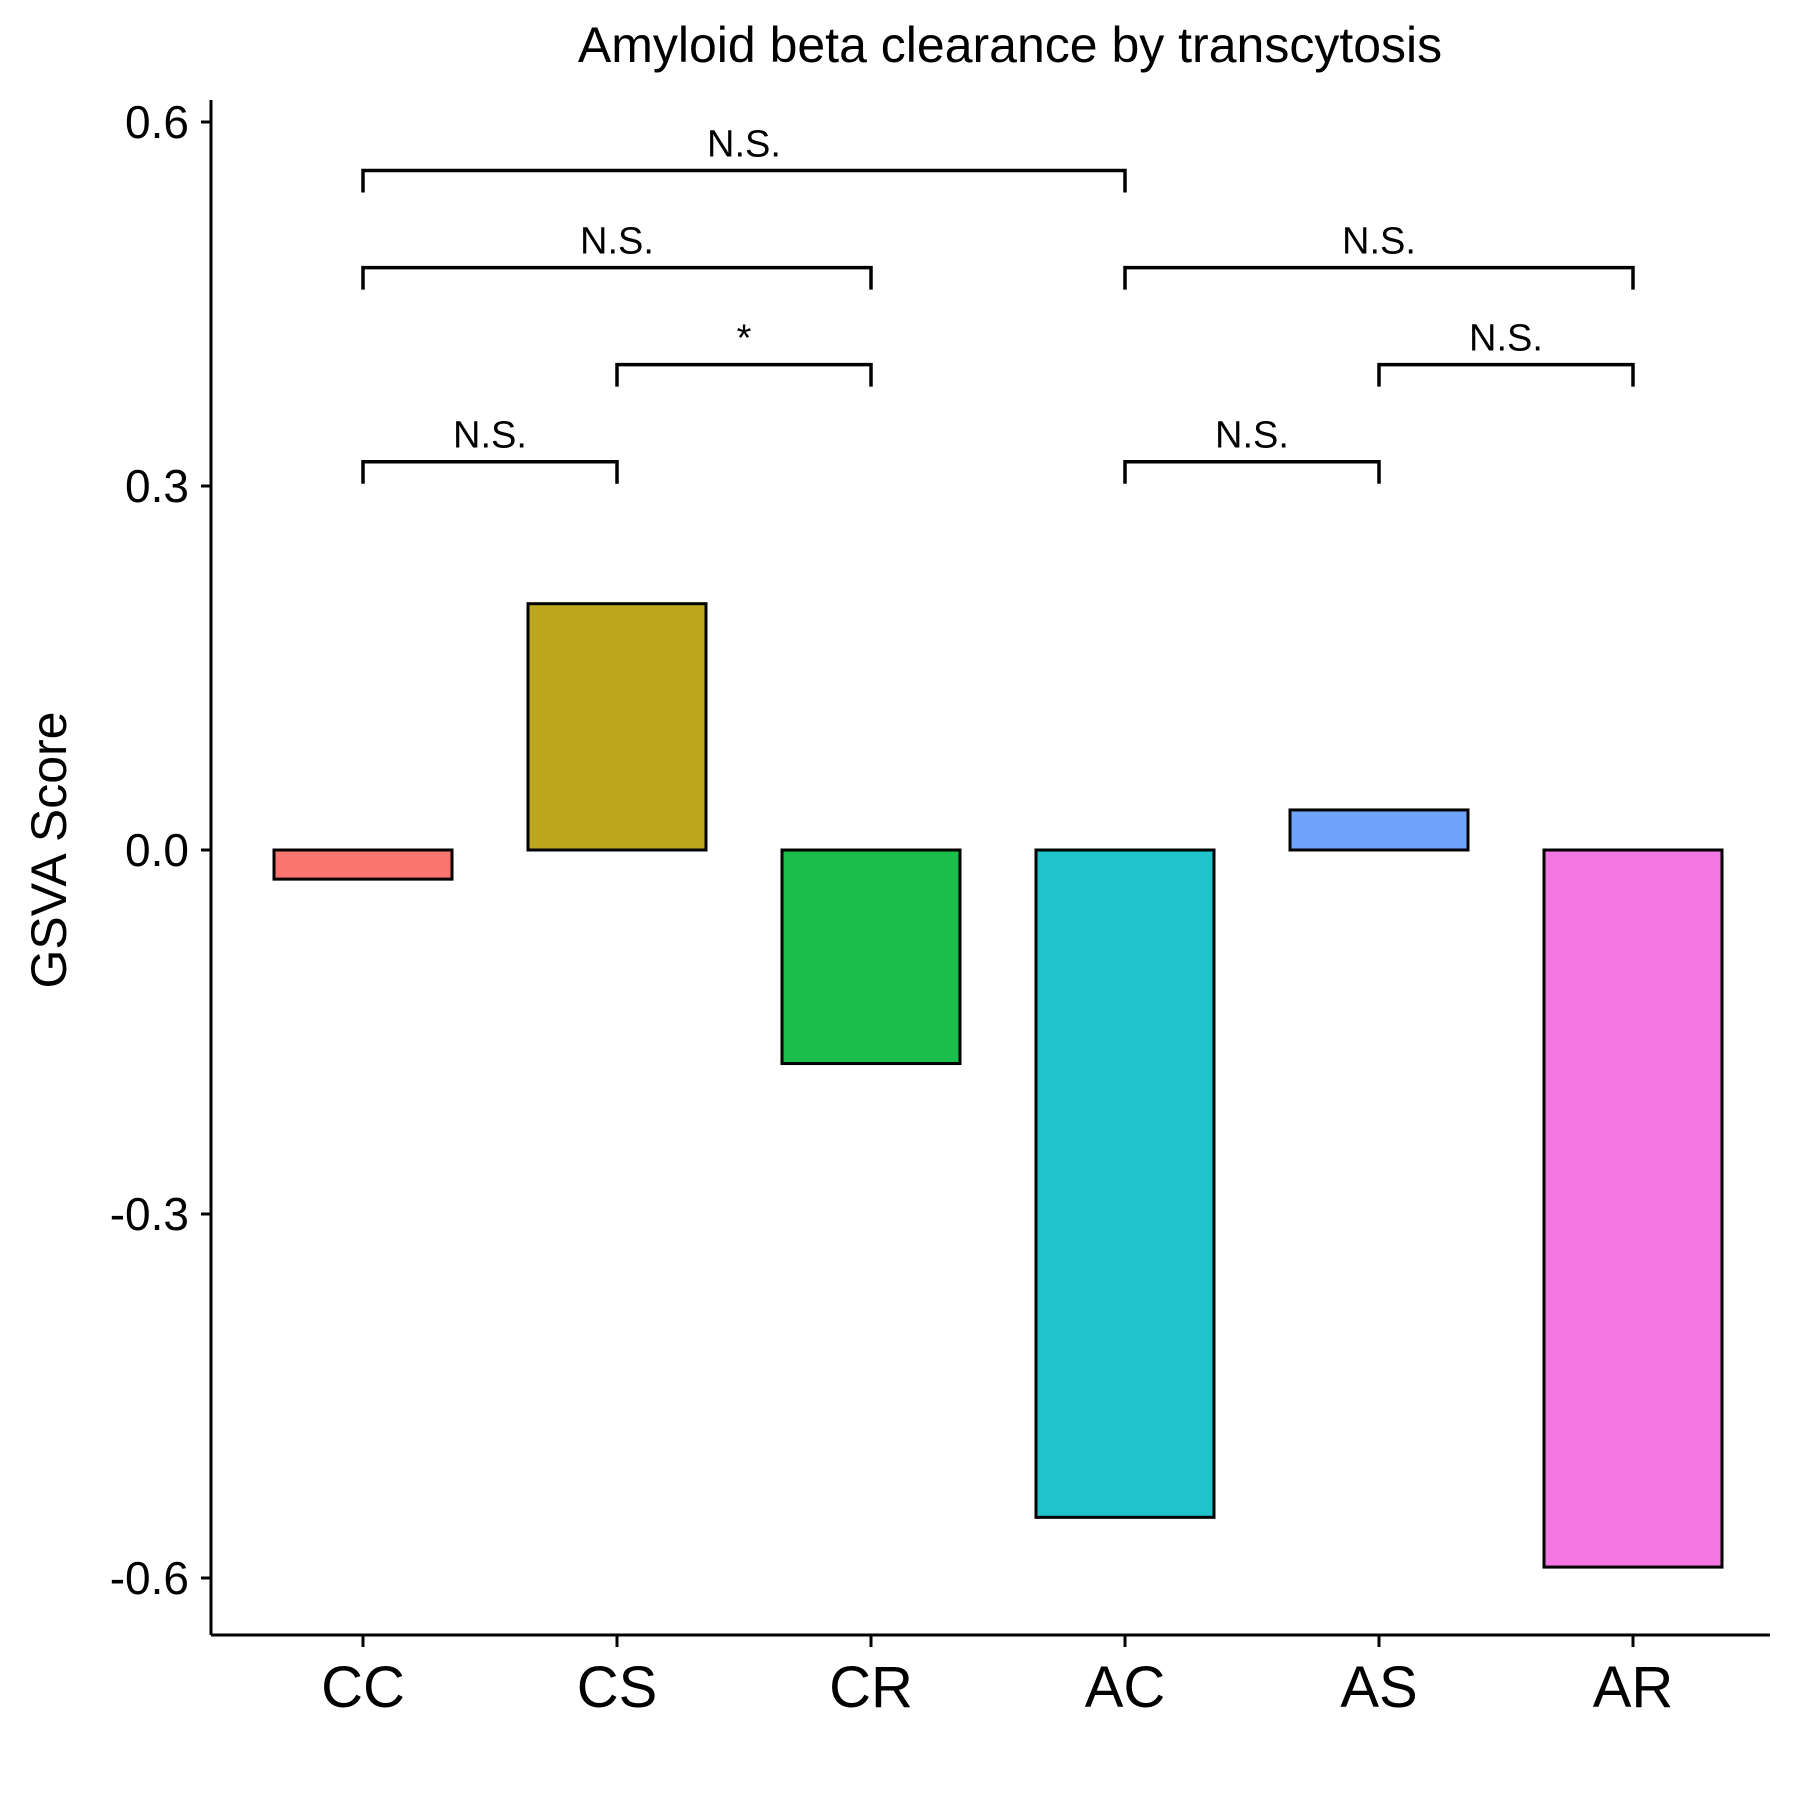 This screenshot has width=1800, height=1800. I want to click on y-tick-label: 0.6, so click(157, 122).